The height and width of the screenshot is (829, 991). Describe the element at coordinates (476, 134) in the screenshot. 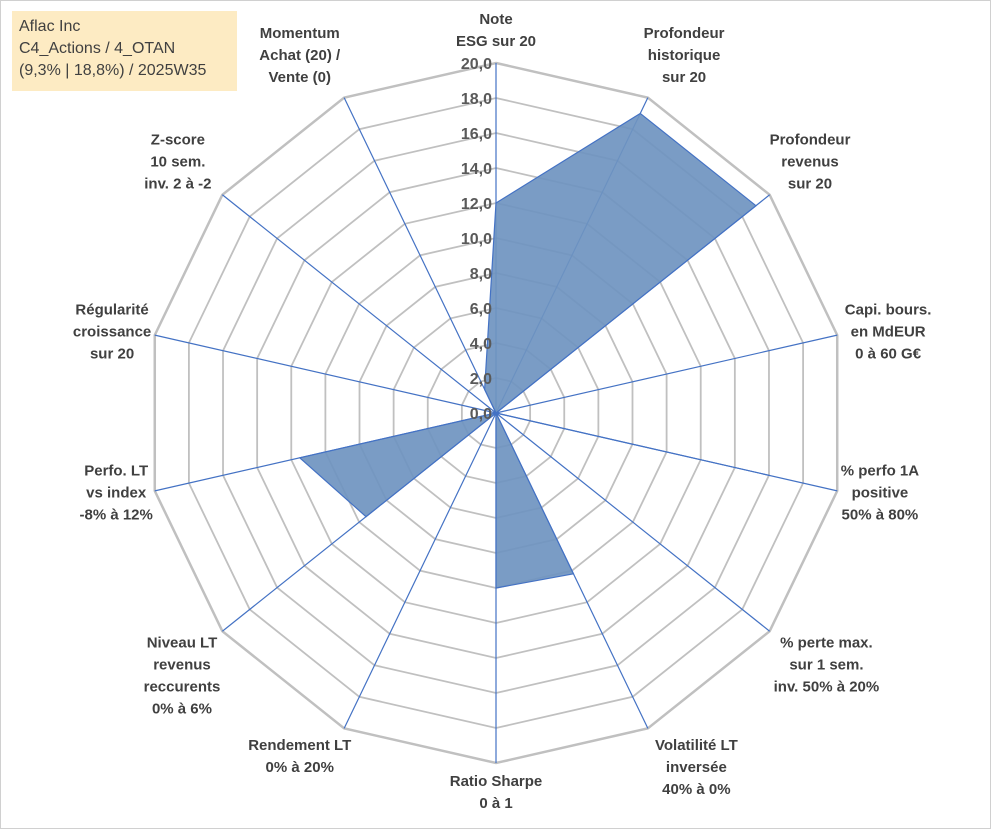

I see `tick-label: 16,0` at that location.